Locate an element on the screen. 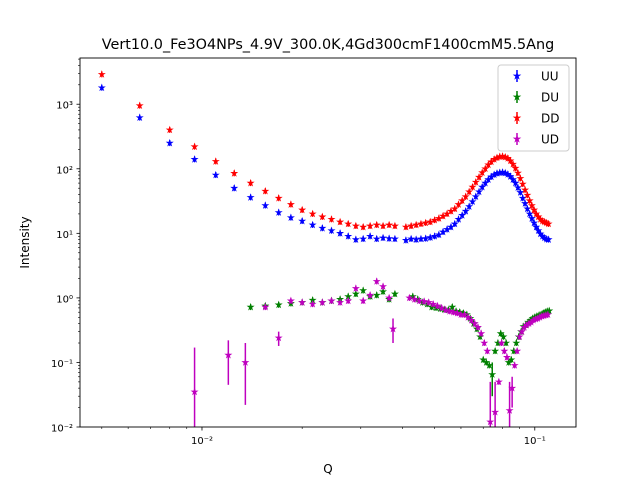  legend-label-ud: UD is located at coordinates (550, 140).